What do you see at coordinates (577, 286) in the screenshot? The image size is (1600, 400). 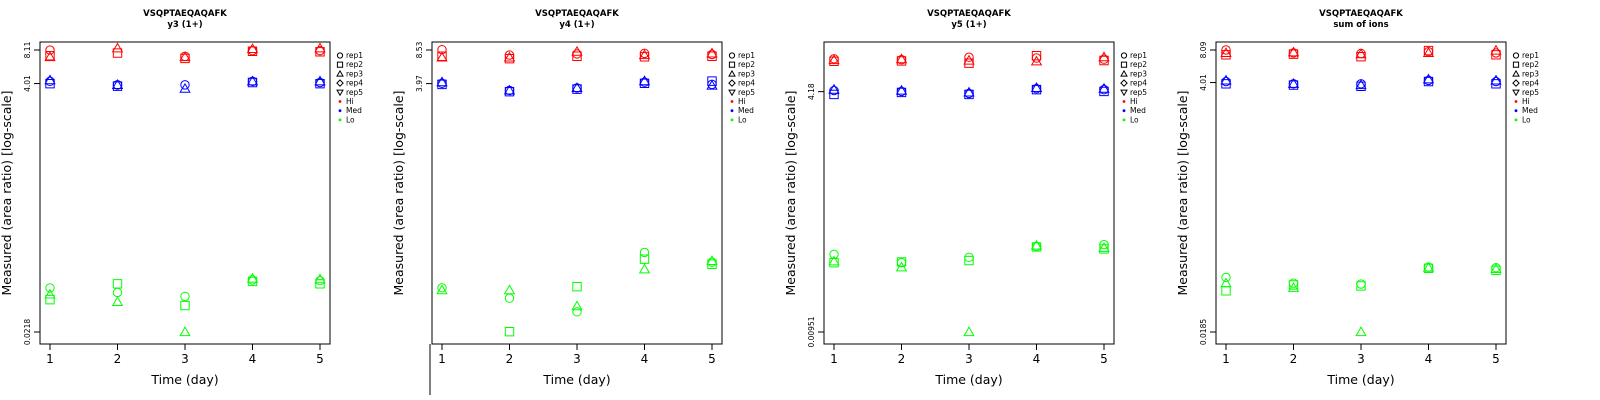 I see `data-point-lo-day3-square` at bounding box center [577, 286].